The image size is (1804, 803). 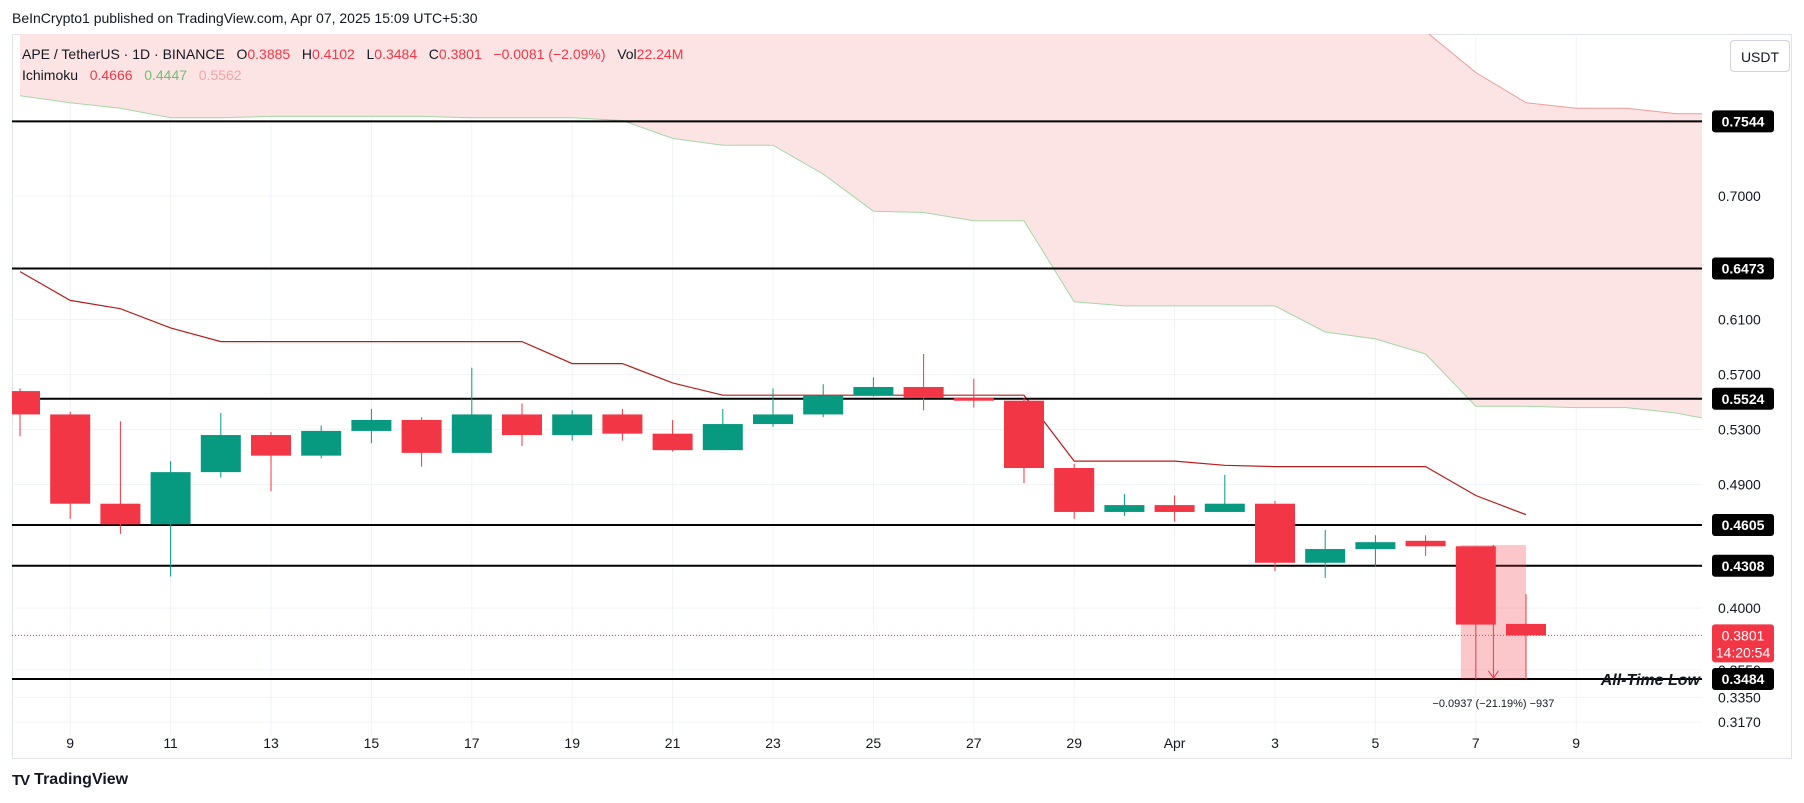 I want to click on low-value: 0.3484, so click(x=396, y=54).